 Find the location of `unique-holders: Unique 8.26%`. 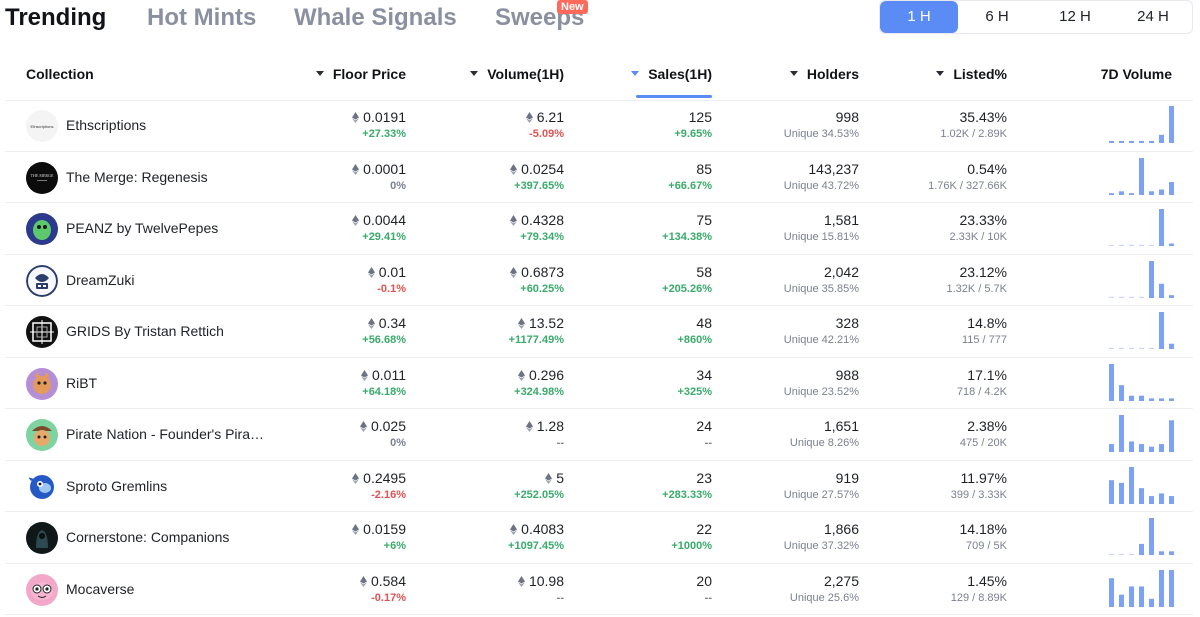

unique-holders: Unique 8.26% is located at coordinates (824, 443).